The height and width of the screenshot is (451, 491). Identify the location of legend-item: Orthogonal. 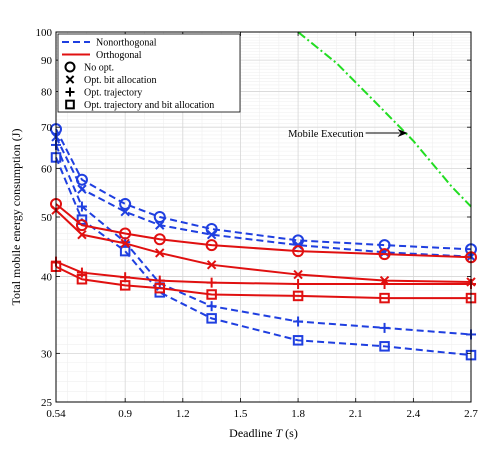
(102, 55).